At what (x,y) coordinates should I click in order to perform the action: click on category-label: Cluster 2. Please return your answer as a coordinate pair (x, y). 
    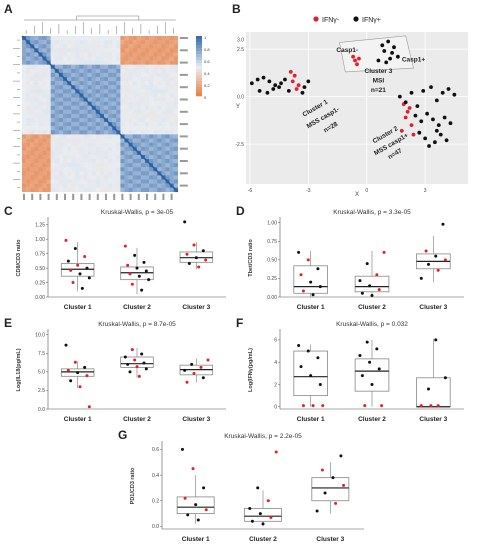
    Looking at the image, I should click on (372, 419).